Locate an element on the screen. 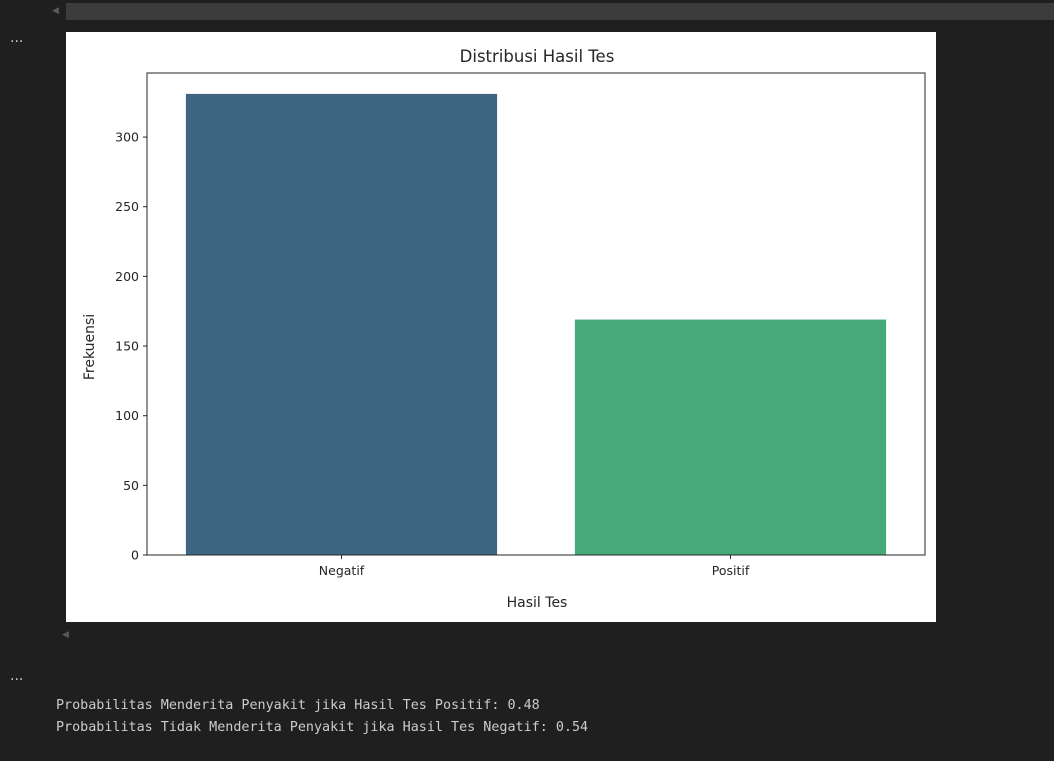  horizontal-scrollbar is located at coordinates (560, 11).